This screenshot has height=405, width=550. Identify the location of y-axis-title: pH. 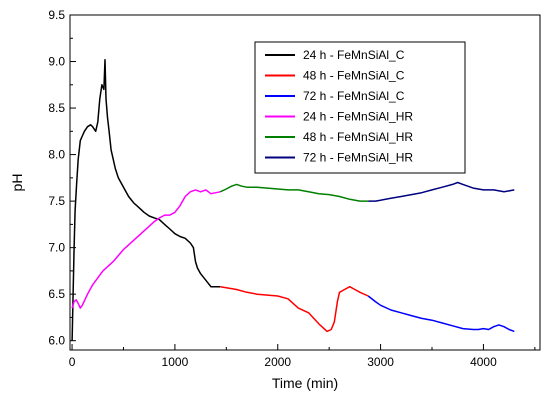
(17, 183).